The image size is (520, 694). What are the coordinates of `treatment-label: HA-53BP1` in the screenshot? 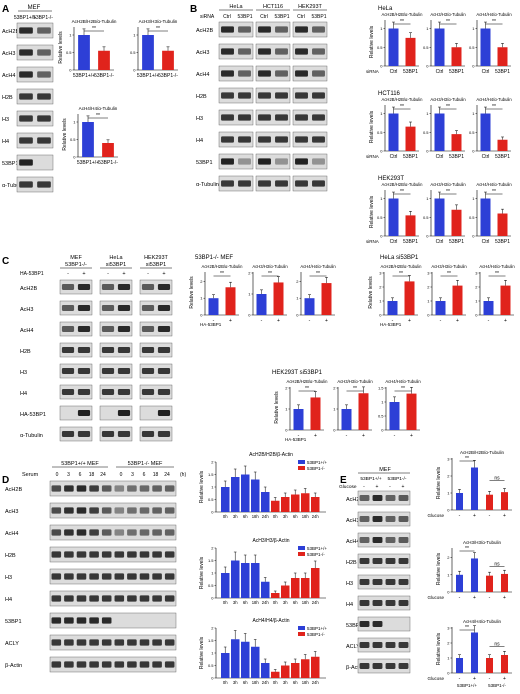 It's located at (296, 439).